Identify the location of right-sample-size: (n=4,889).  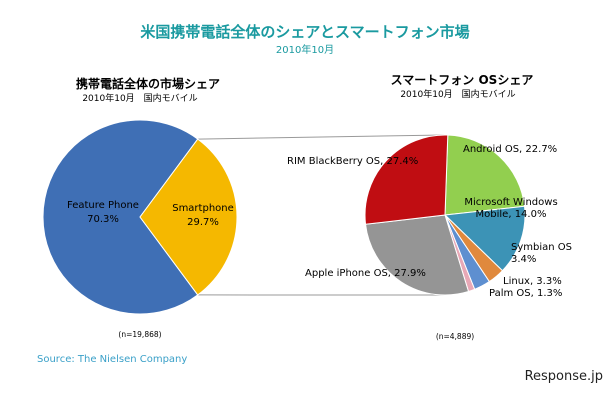
(455, 336).